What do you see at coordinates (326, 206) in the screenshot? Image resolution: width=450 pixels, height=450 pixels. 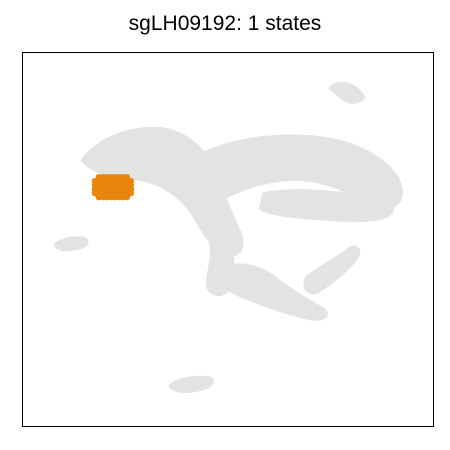 I see `bg-cluster-lower-arm` at bounding box center [326, 206].